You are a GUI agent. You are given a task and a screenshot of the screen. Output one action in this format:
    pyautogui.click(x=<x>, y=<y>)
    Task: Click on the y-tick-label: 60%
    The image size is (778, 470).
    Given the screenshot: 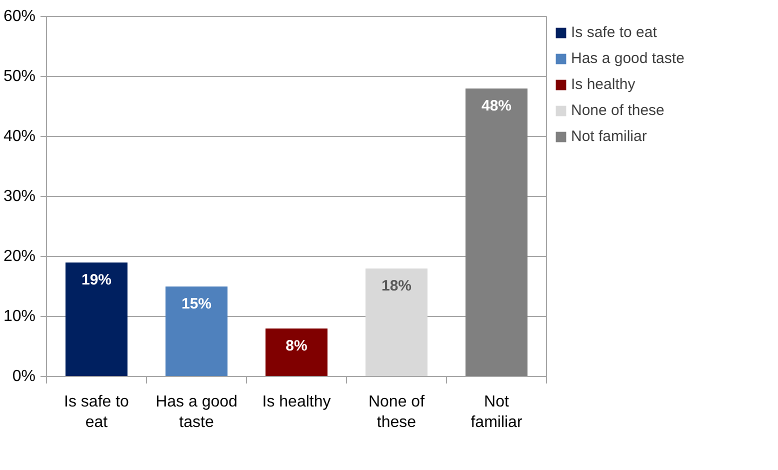 What is the action you would take?
    pyautogui.click(x=19, y=16)
    